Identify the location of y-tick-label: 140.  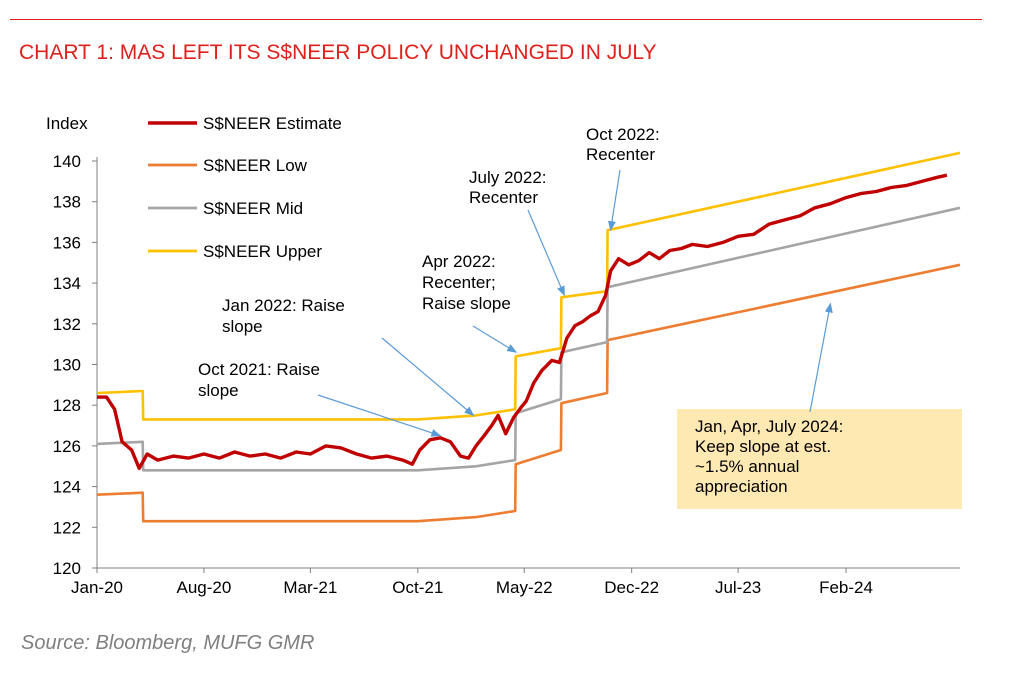
(67, 161).